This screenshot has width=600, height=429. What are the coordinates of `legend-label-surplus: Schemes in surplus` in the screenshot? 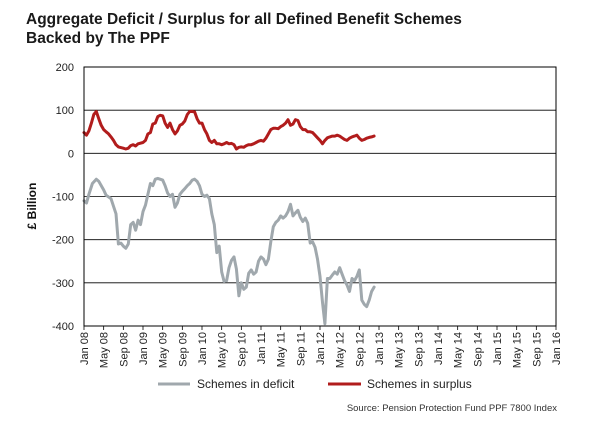 It's located at (419, 384).